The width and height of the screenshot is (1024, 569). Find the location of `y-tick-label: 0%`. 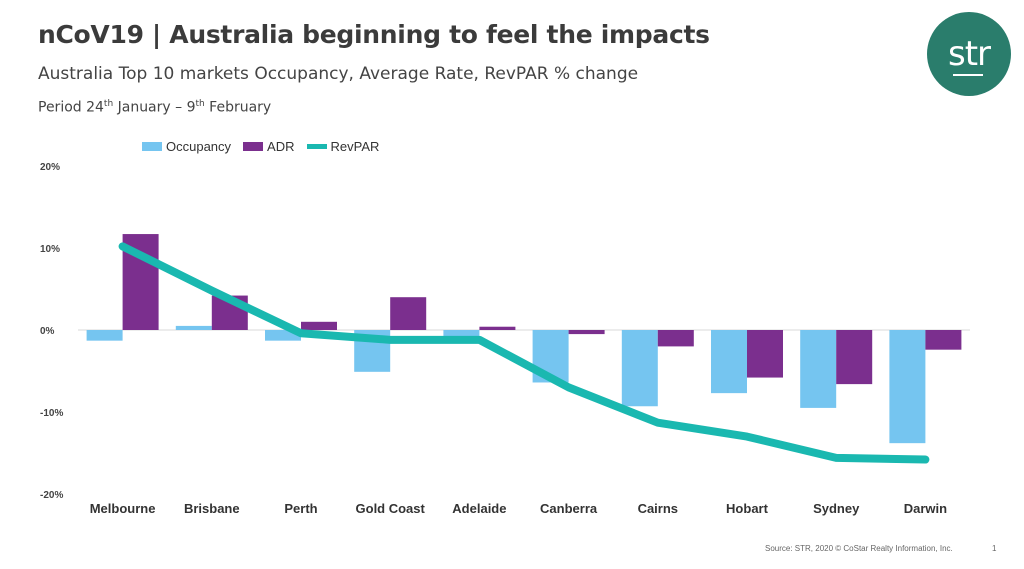

y-tick-label: 0% is located at coordinates (47, 331).